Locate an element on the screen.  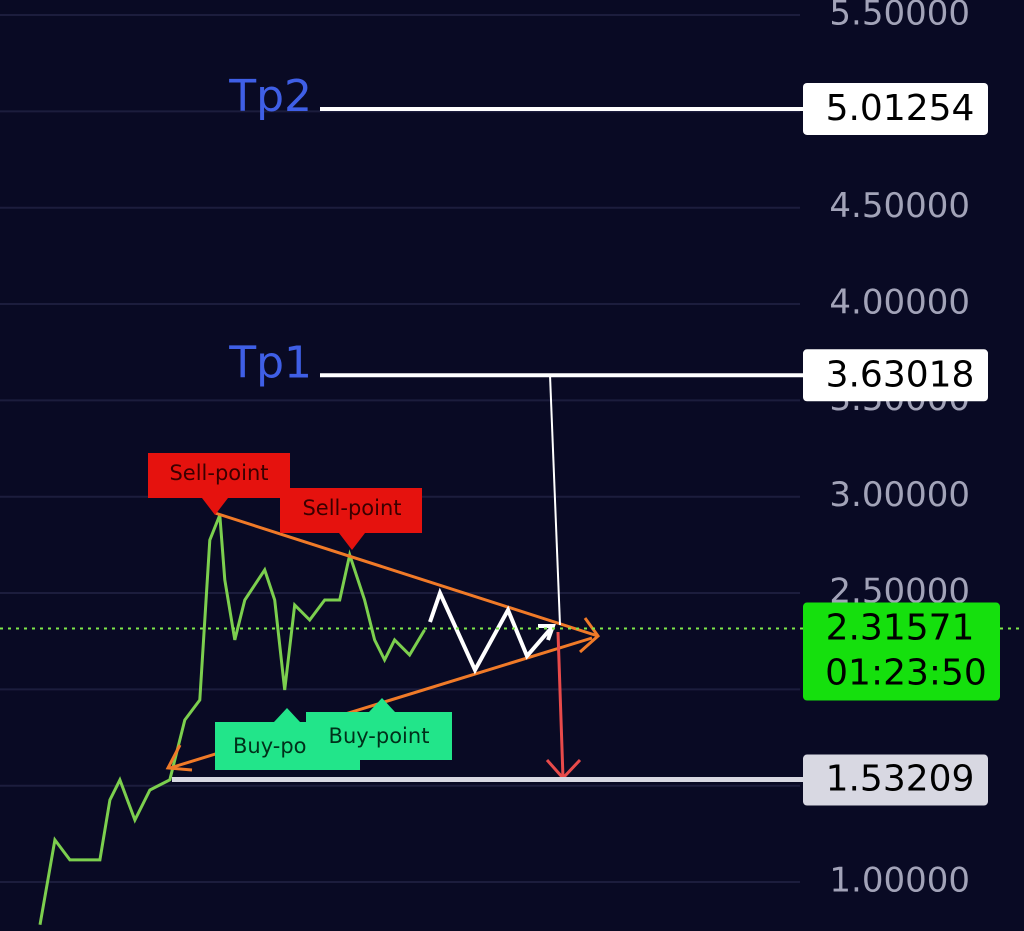
y-tick-label: 3.00000 is located at coordinates (899, 495).